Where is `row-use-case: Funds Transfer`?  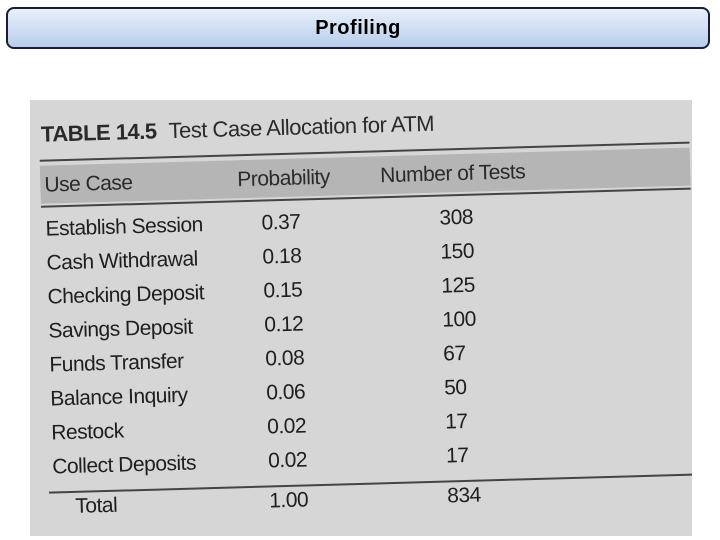
row-use-case: Funds Transfer is located at coordinates (116, 363).